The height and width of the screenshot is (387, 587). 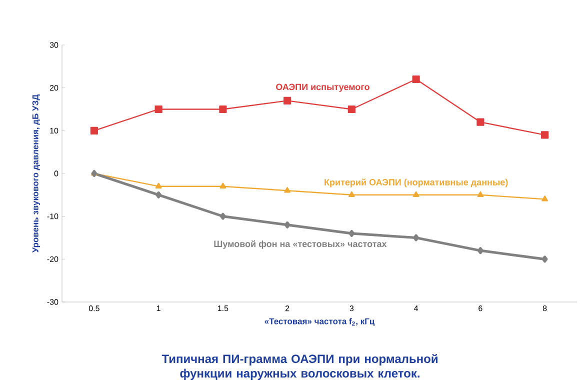 I want to click on y-tick-label: -10, so click(x=52, y=216).